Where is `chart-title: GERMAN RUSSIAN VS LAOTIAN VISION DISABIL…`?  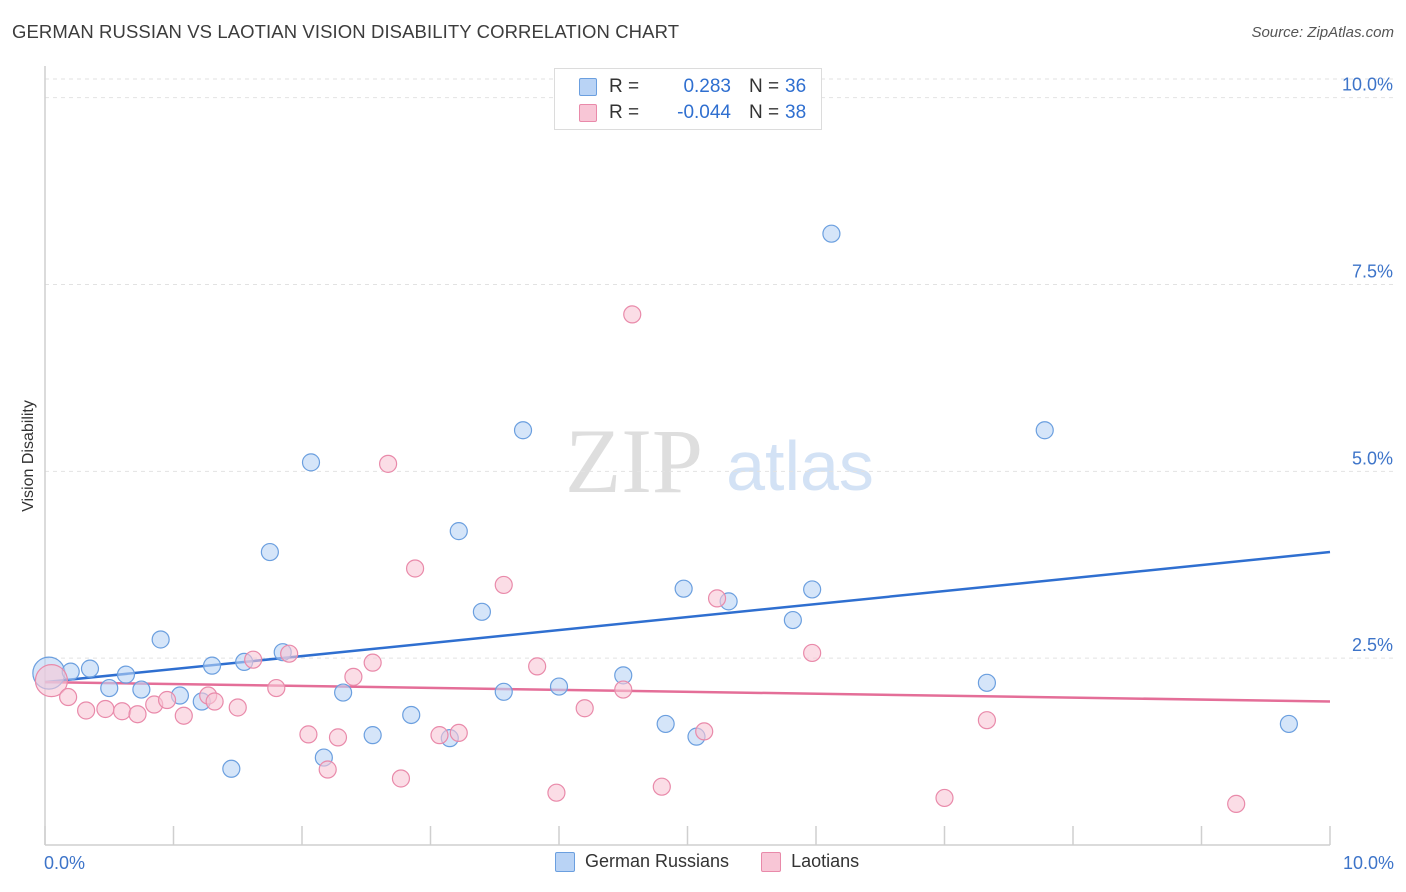 chart-title: GERMAN RUSSIAN VS LAOTIAN VISION DISABIL… is located at coordinates (346, 31).